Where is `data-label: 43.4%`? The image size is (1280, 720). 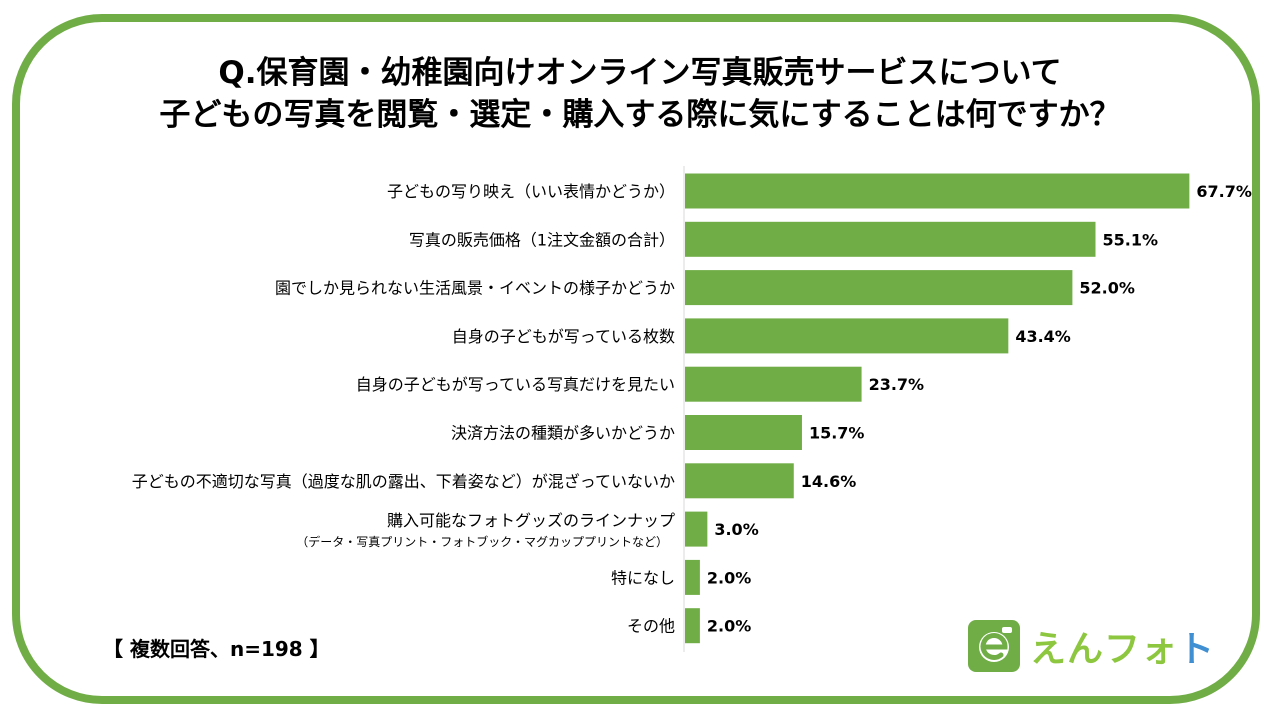
data-label: 43.4% is located at coordinates (1043, 336).